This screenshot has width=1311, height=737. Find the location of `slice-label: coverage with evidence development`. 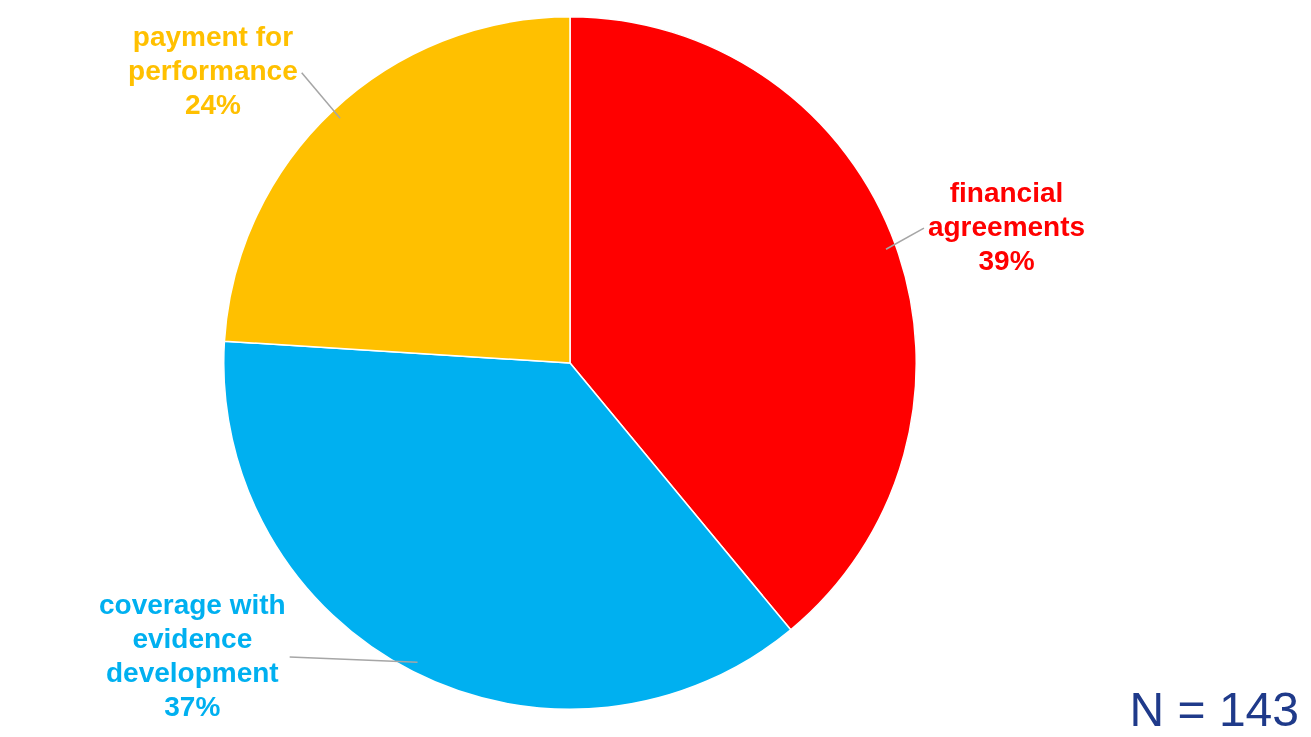

slice-label: coverage with evidence development is located at coordinates (192, 638).